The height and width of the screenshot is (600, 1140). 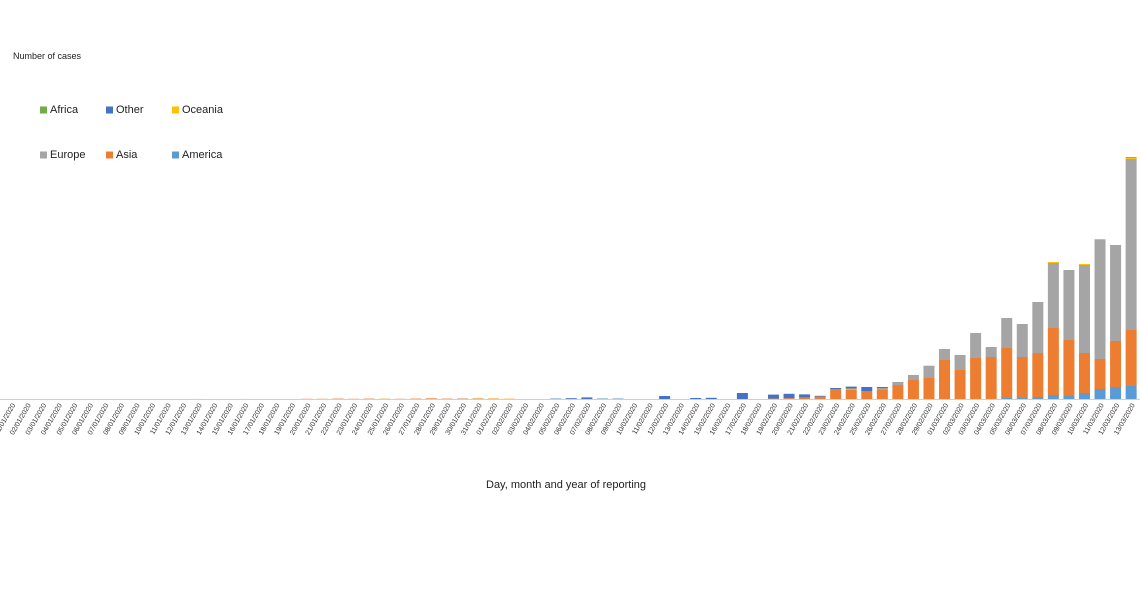 I want to click on y-axis-title: Number of cases, so click(x=47, y=56).